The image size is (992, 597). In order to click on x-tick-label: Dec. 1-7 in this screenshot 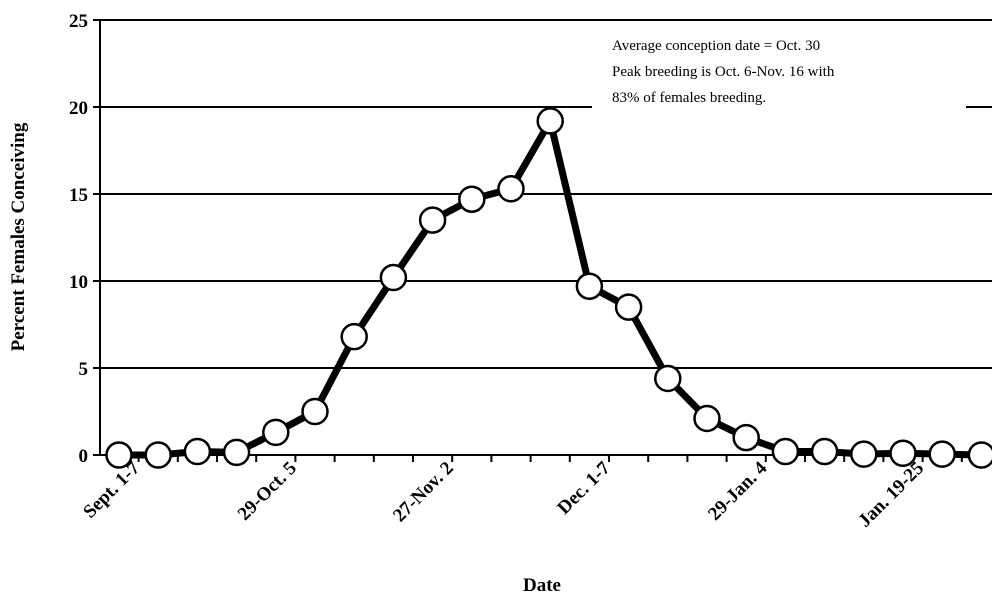, I will do `click(583, 487)`.